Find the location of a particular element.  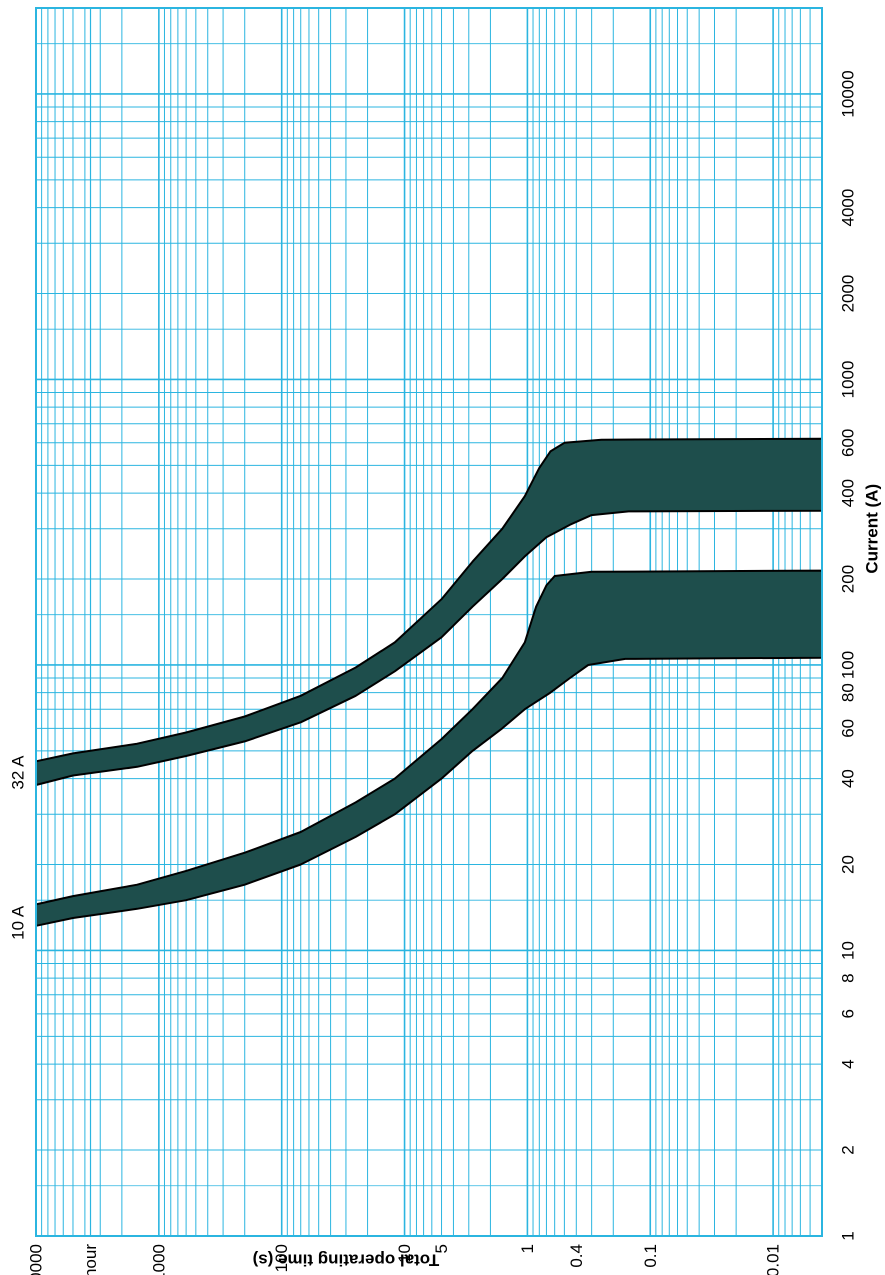

current-tick-label: 6 is located at coordinates (848, 1013).